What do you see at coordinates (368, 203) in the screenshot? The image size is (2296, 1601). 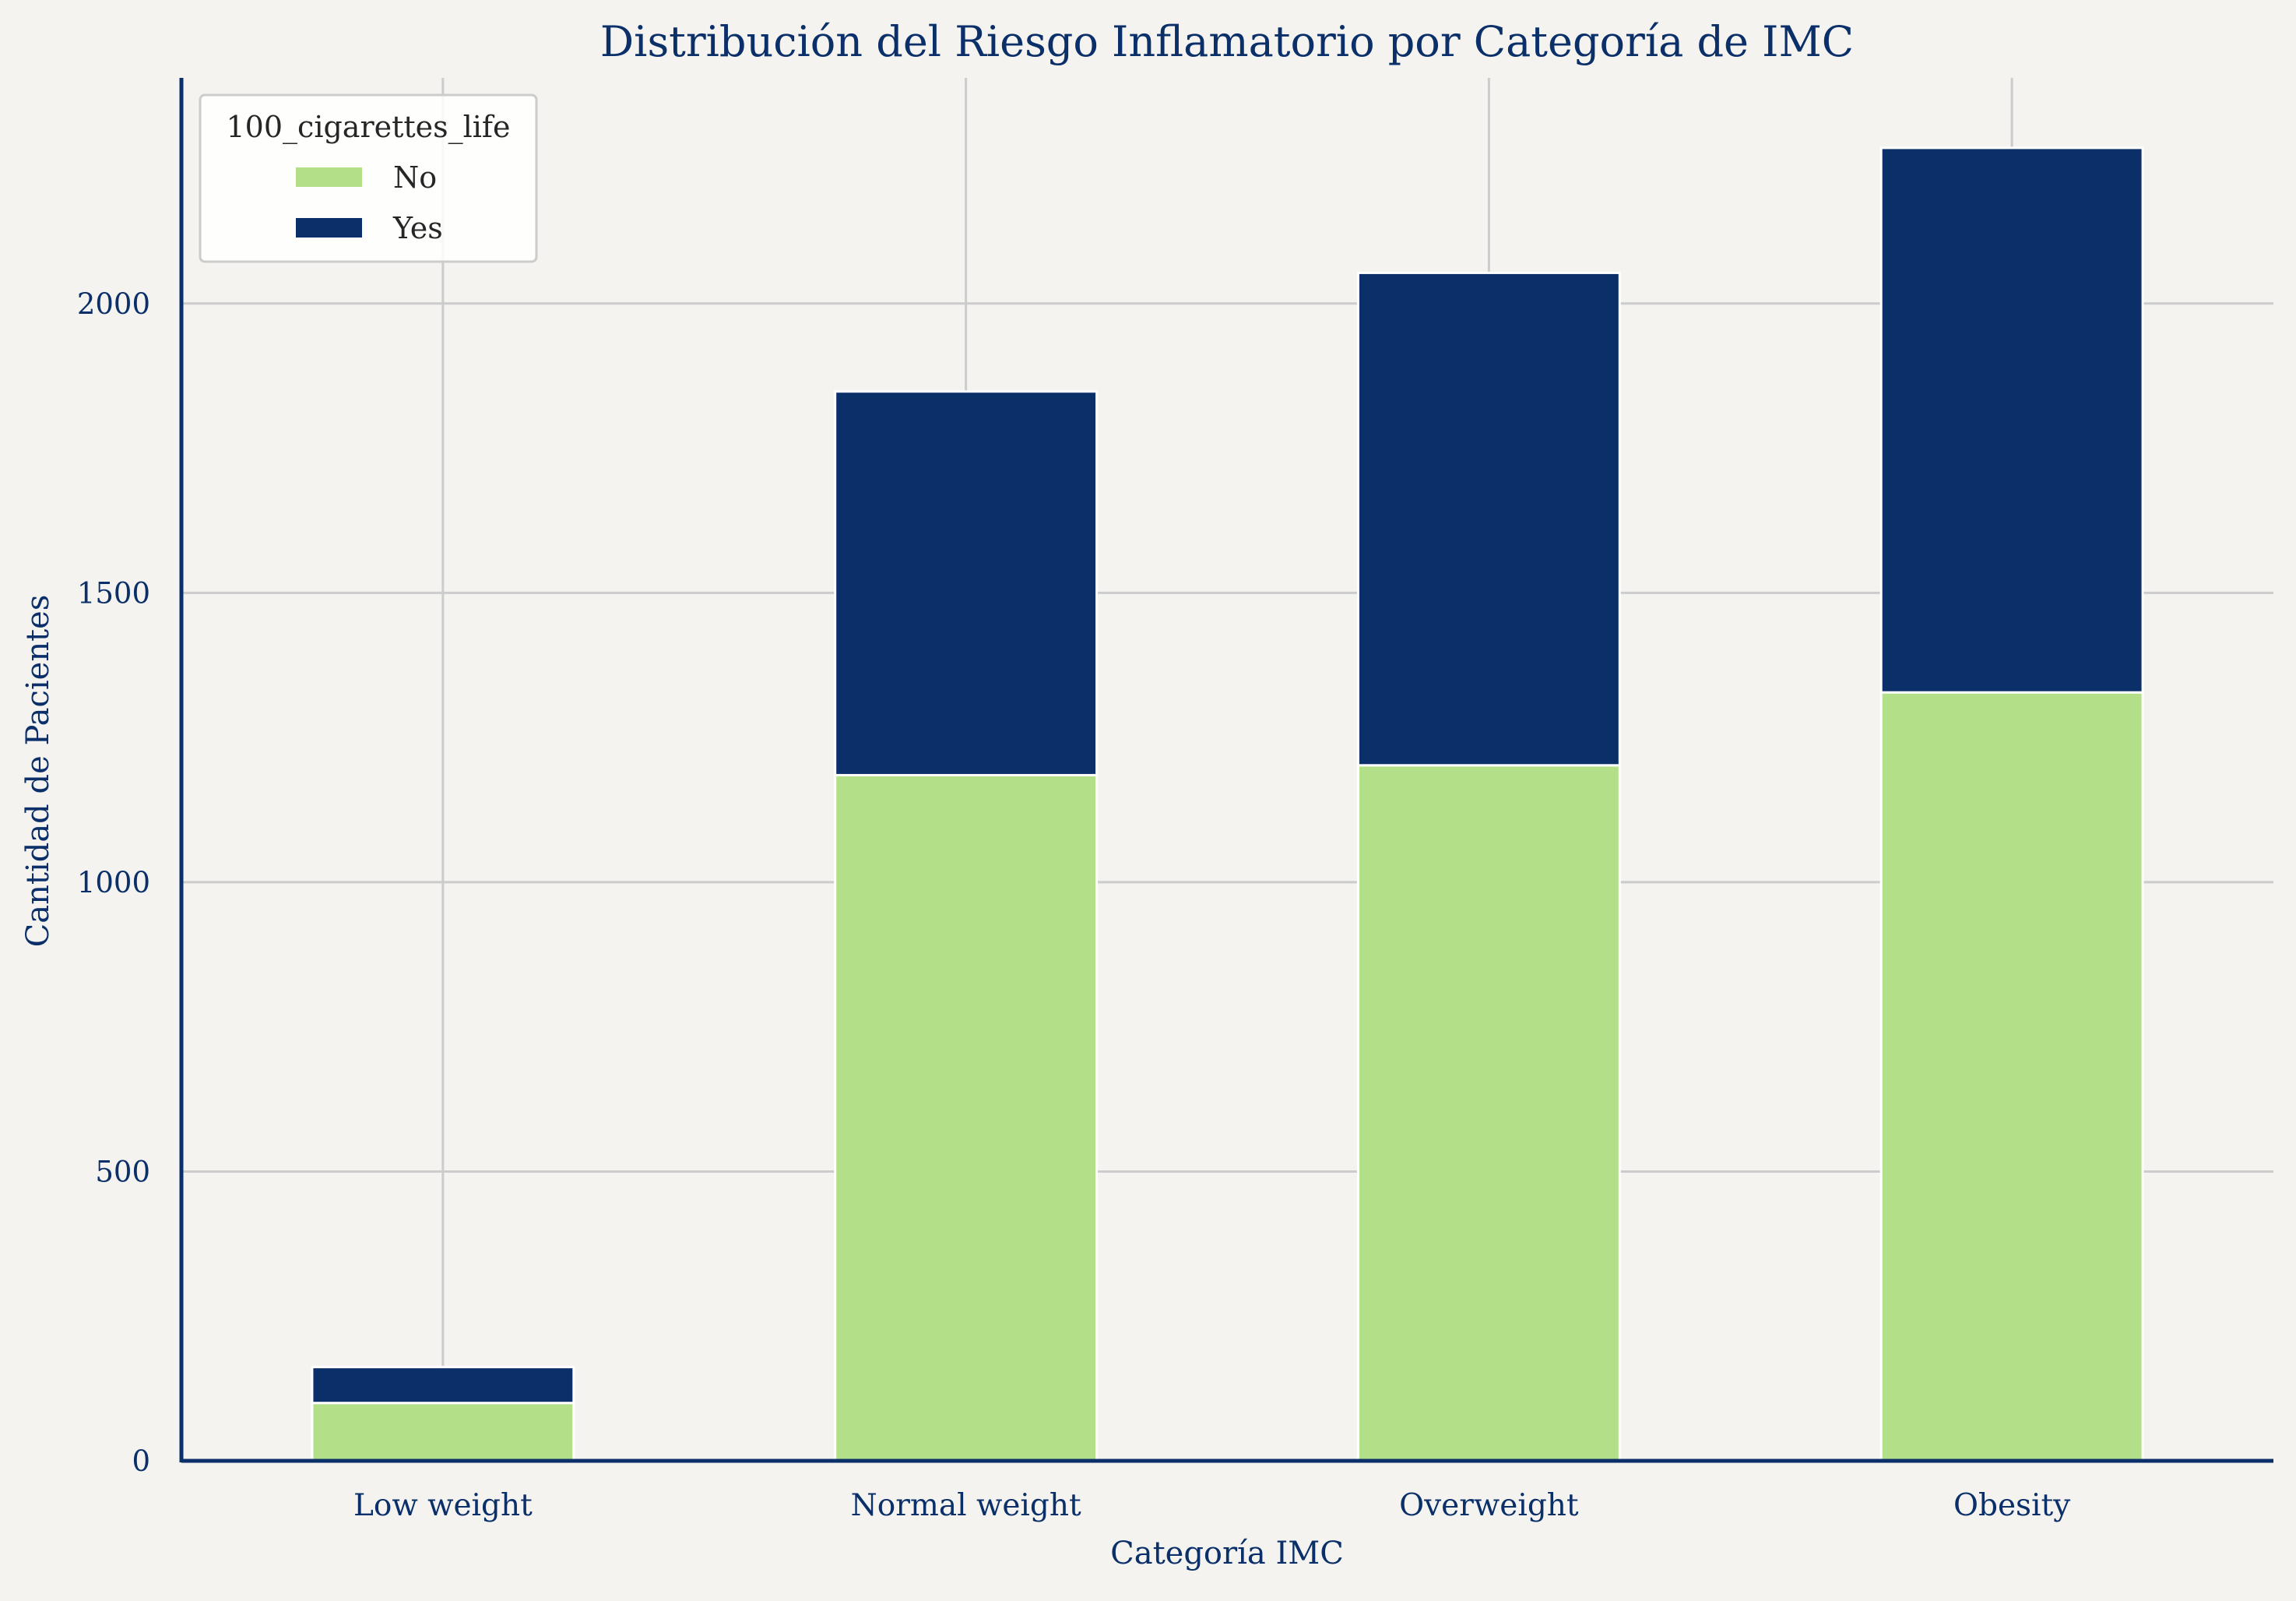 I see `legend-entries: No Yes` at bounding box center [368, 203].